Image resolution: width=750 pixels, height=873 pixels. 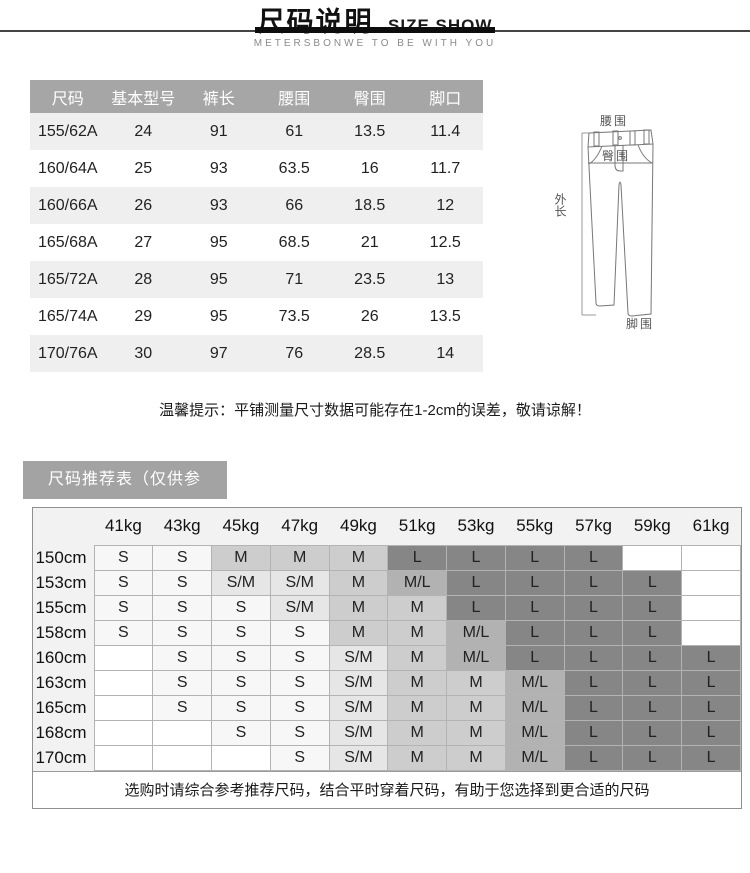 What do you see at coordinates (294, 353) in the screenshot?
I see `size-cell: 76` at bounding box center [294, 353].